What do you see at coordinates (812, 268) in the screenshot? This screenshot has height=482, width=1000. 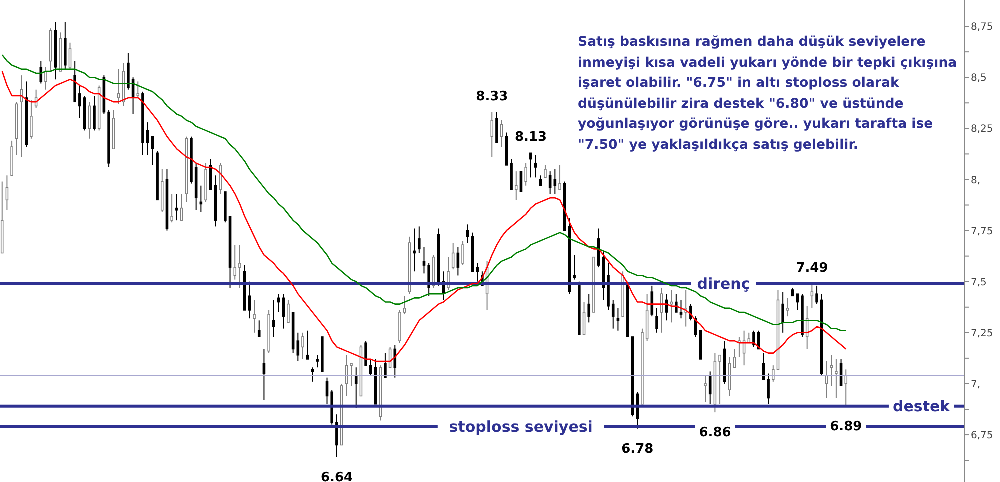 I see `annotation: 7.49` at bounding box center [812, 268].